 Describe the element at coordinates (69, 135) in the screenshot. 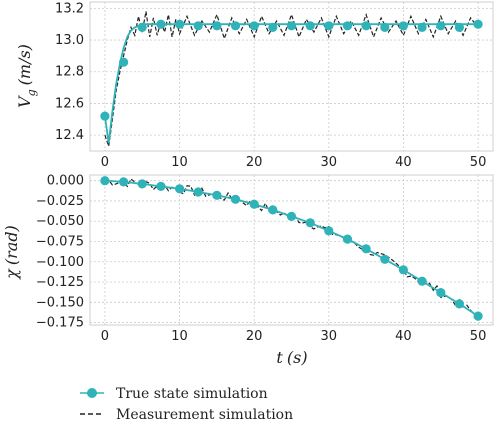

I see `top-y-tick-label: 12.4` at that location.